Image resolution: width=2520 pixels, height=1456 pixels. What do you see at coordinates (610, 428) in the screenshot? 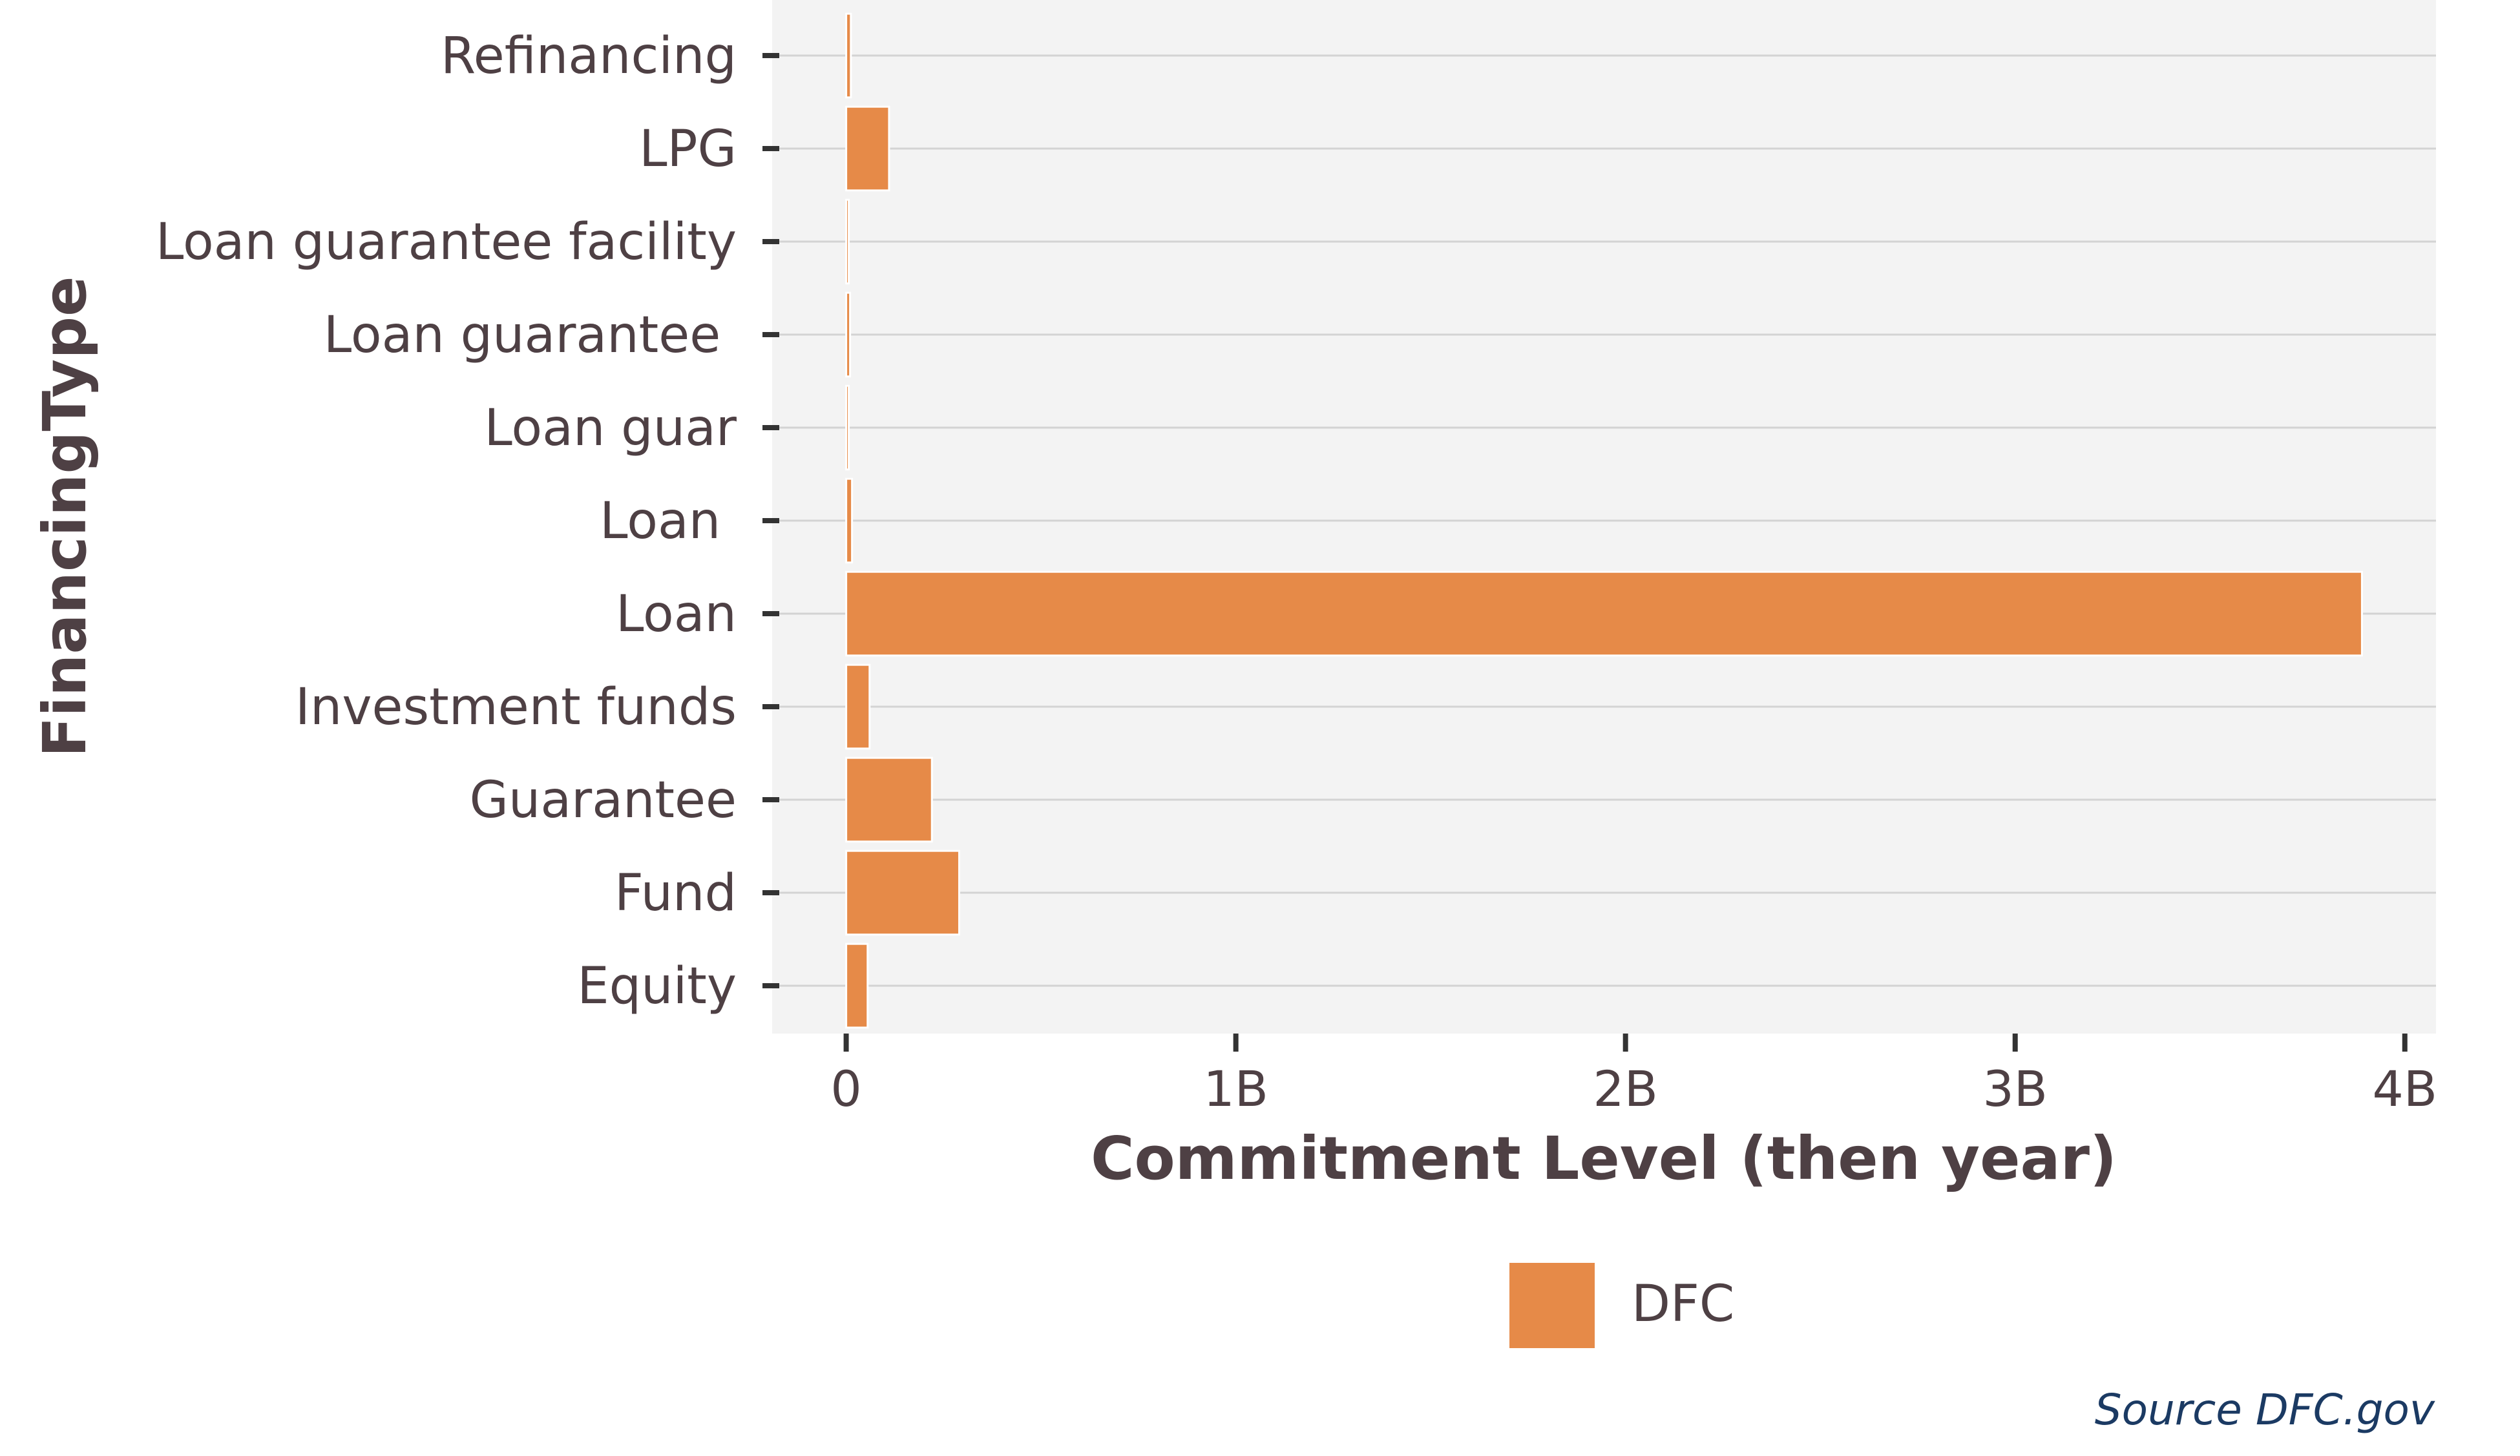
I see `y-tick-label: Loan guar` at bounding box center [610, 428].